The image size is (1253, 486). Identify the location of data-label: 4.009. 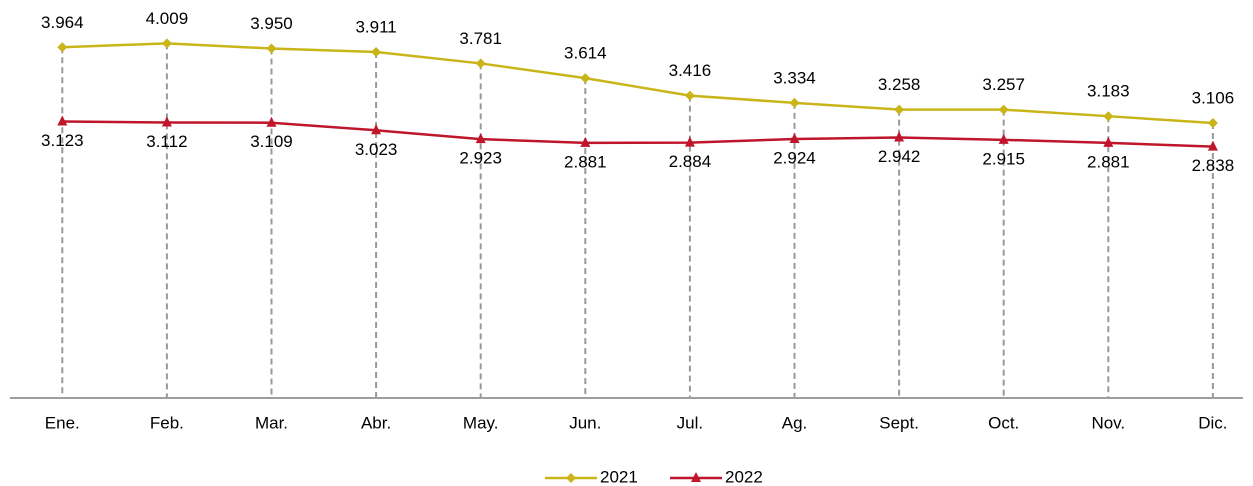
(167, 18).